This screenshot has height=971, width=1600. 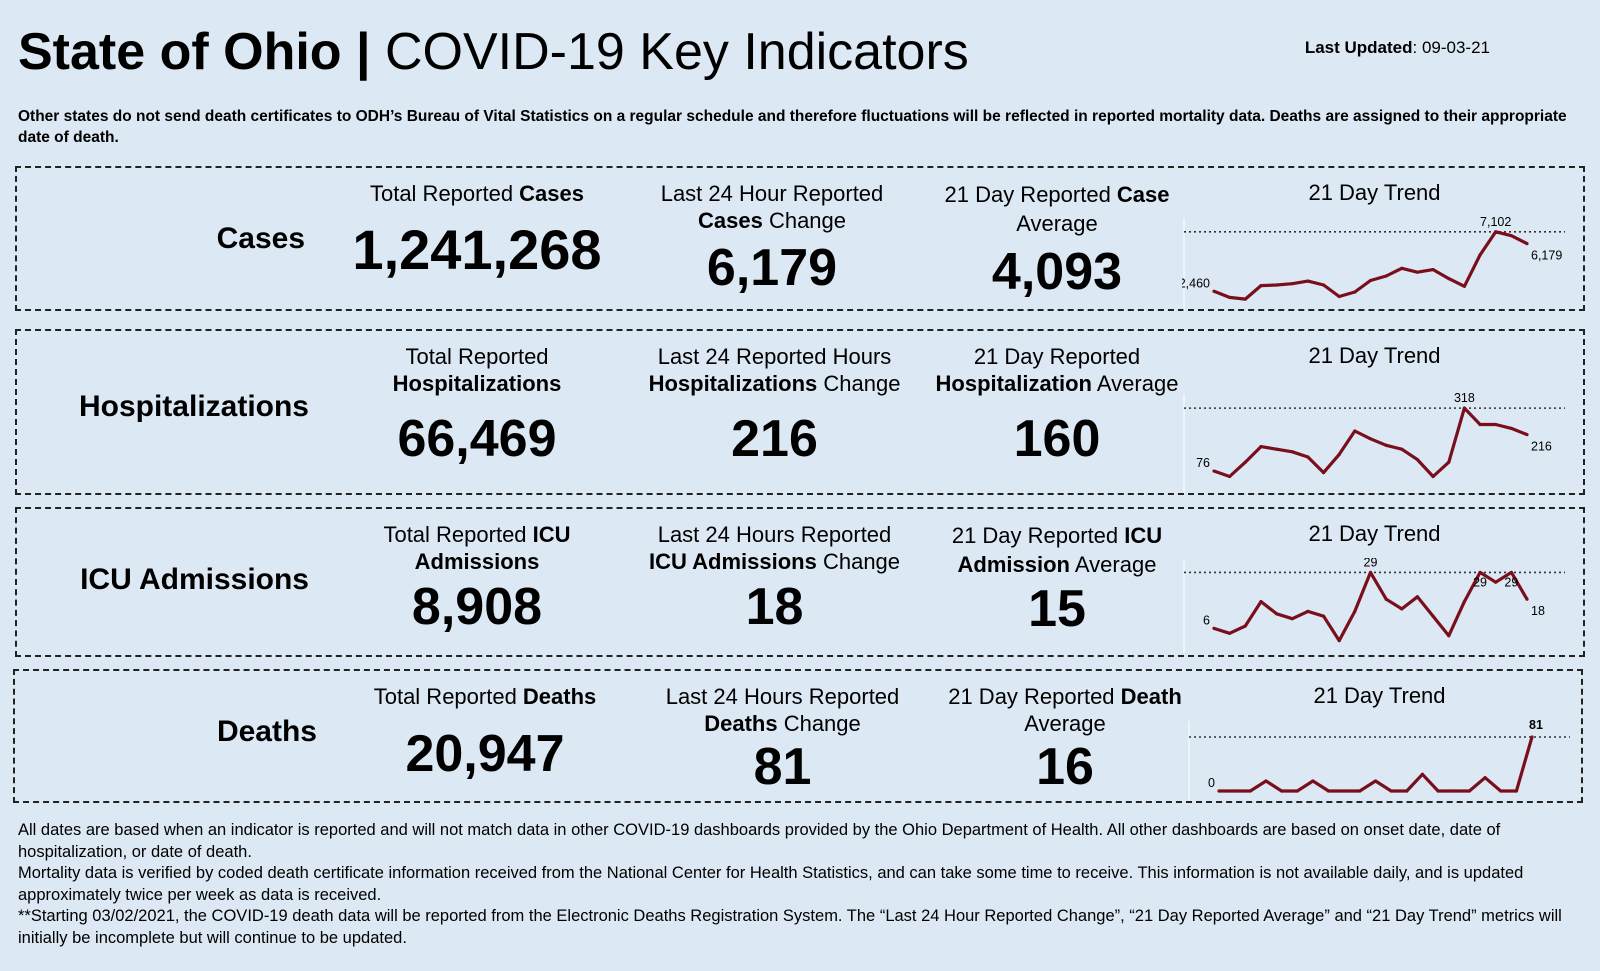 I want to click on hosp-total-header-bold: Hospitalizations, so click(x=477, y=383).